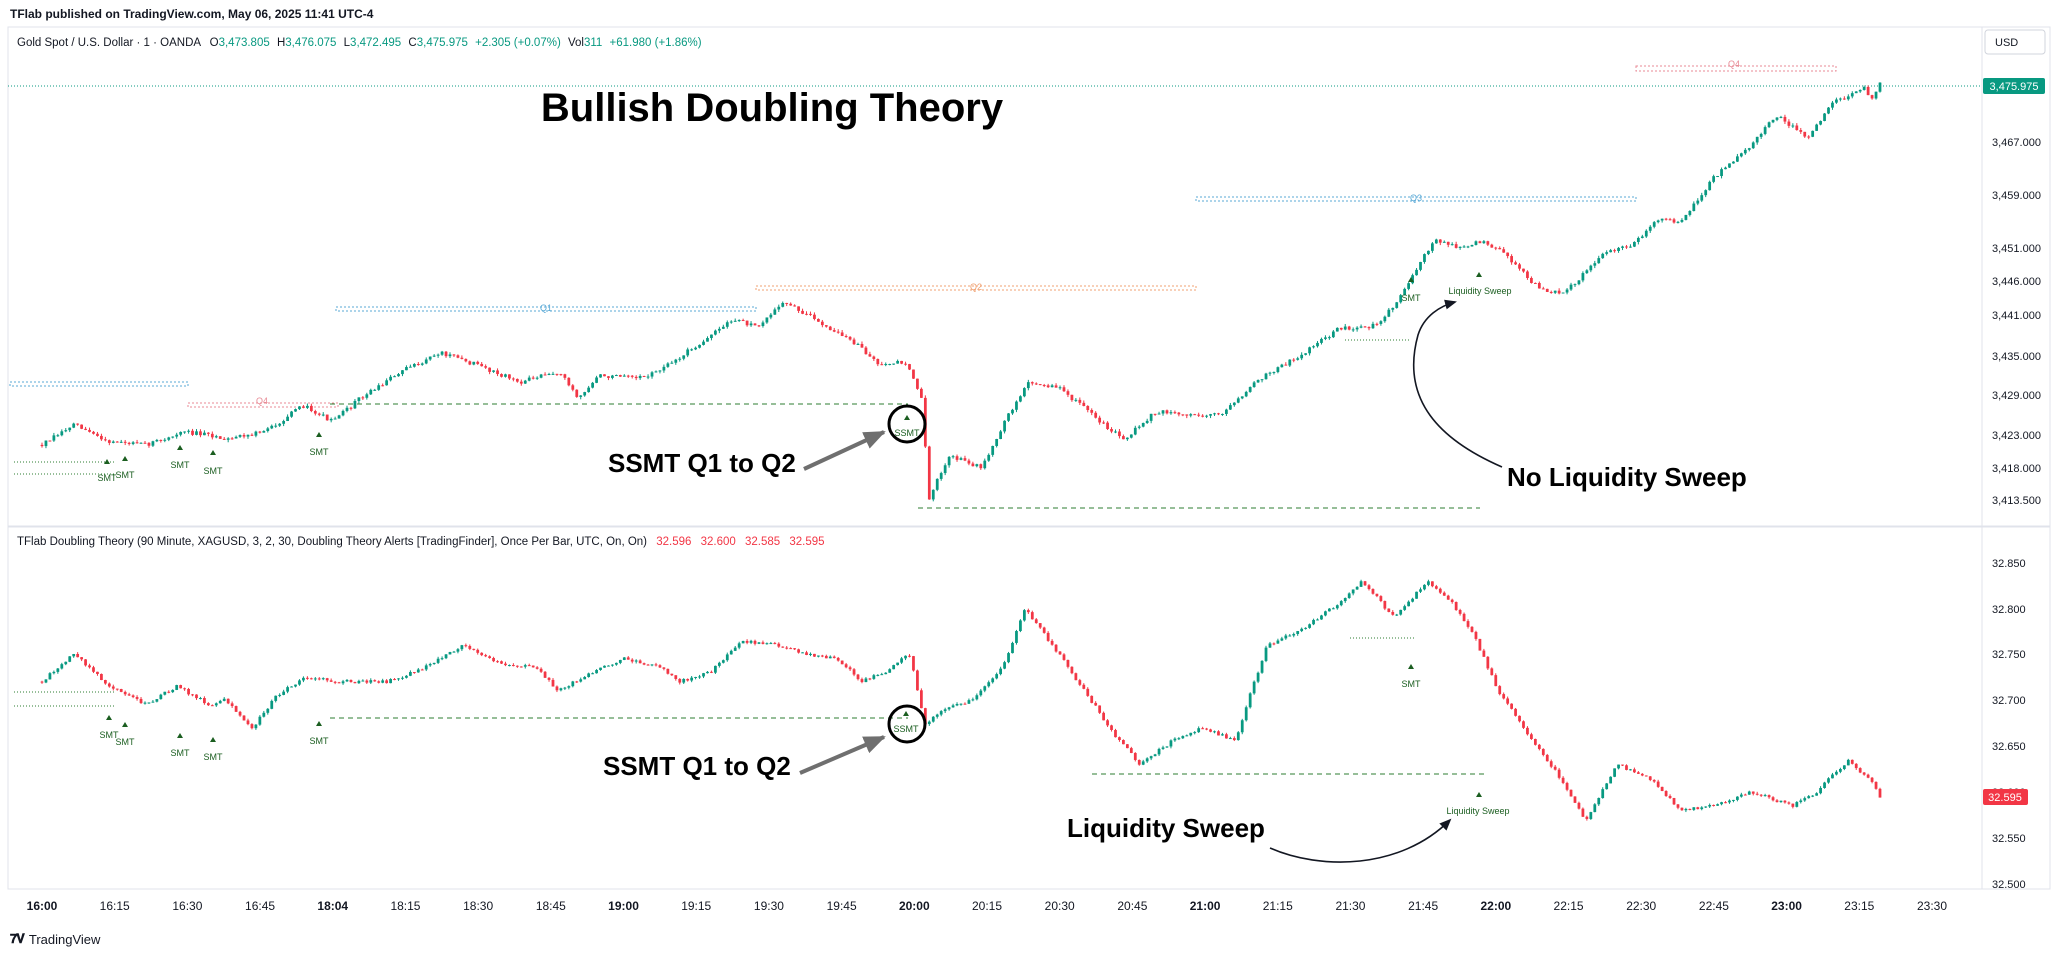 The image size is (2059, 955). What do you see at coordinates (2015, 42) in the screenshot?
I see `currency-button` at bounding box center [2015, 42].